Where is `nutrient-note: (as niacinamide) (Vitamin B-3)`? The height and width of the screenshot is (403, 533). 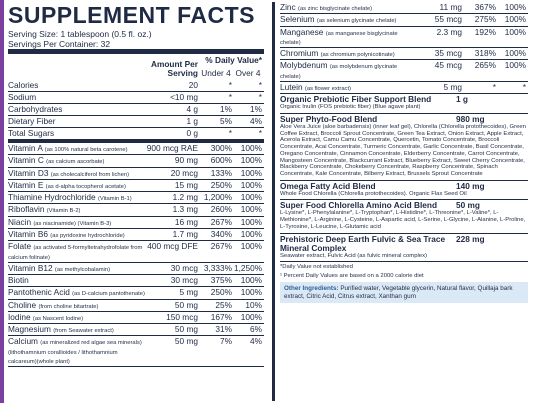 nutrient-note: (as niacinamide) (Vitamin B-3) is located at coordinates (72, 223).